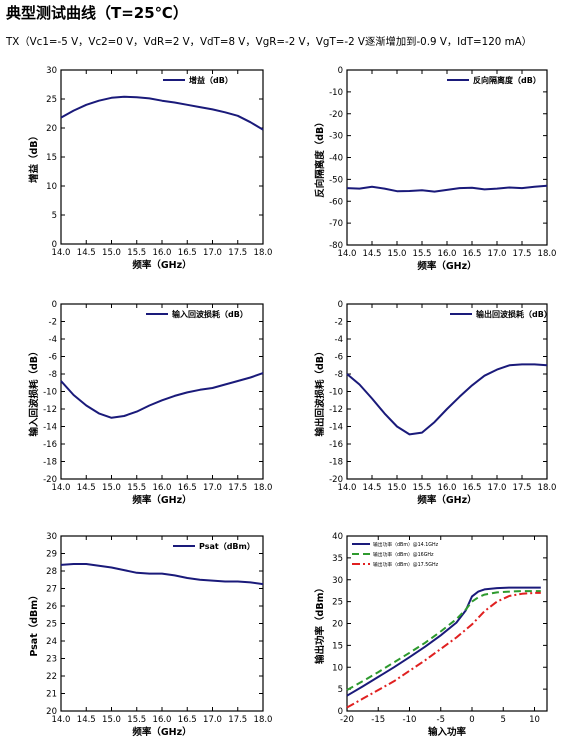 The height and width of the screenshot is (747, 579). What do you see at coordinates (97, 13) in the screenshot?
I see `page-title: 典型测试曲线（T=25℃）` at bounding box center [97, 13].